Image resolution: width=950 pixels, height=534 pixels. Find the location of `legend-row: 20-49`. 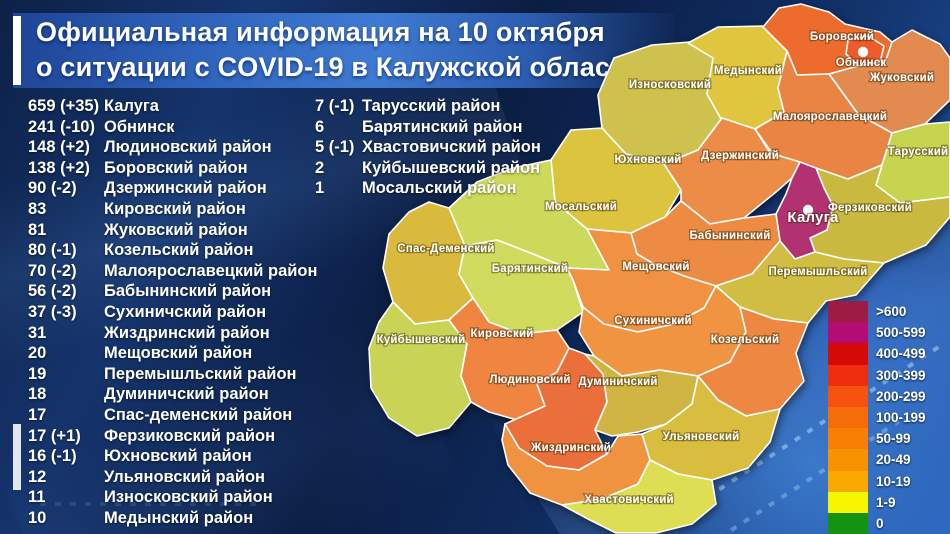

legend-row: 20-49 is located at coordinates (877, 460).